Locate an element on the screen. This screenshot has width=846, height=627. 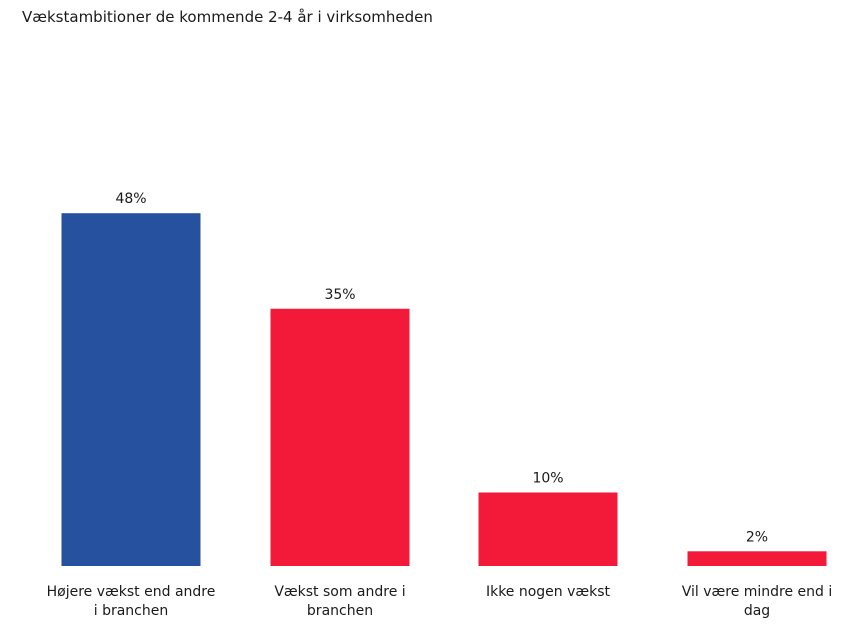
category-label-2-line-1: Vækst som andre i is located at coordinates (339, 592).